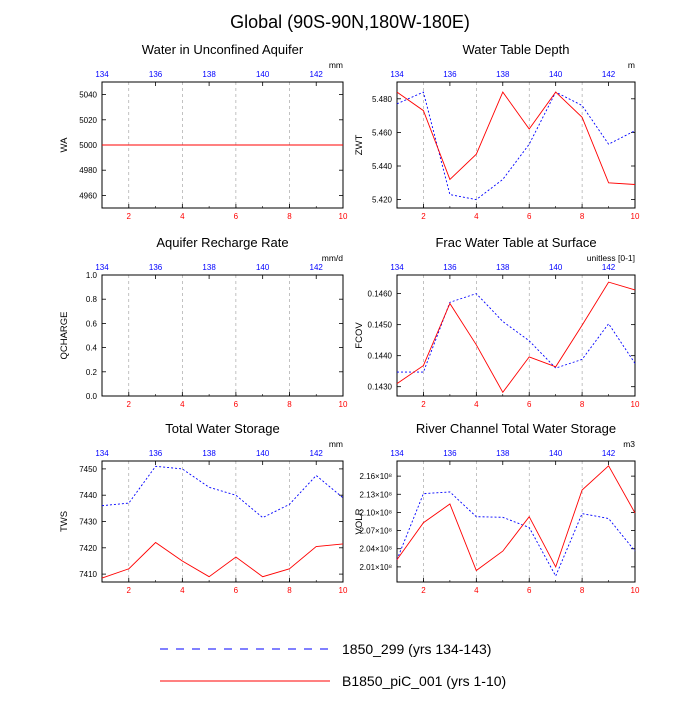  Describe the element at coordinates (375, 512) in the screenshot. I see `y-tick-label: 2.10×10⁸` at that location.